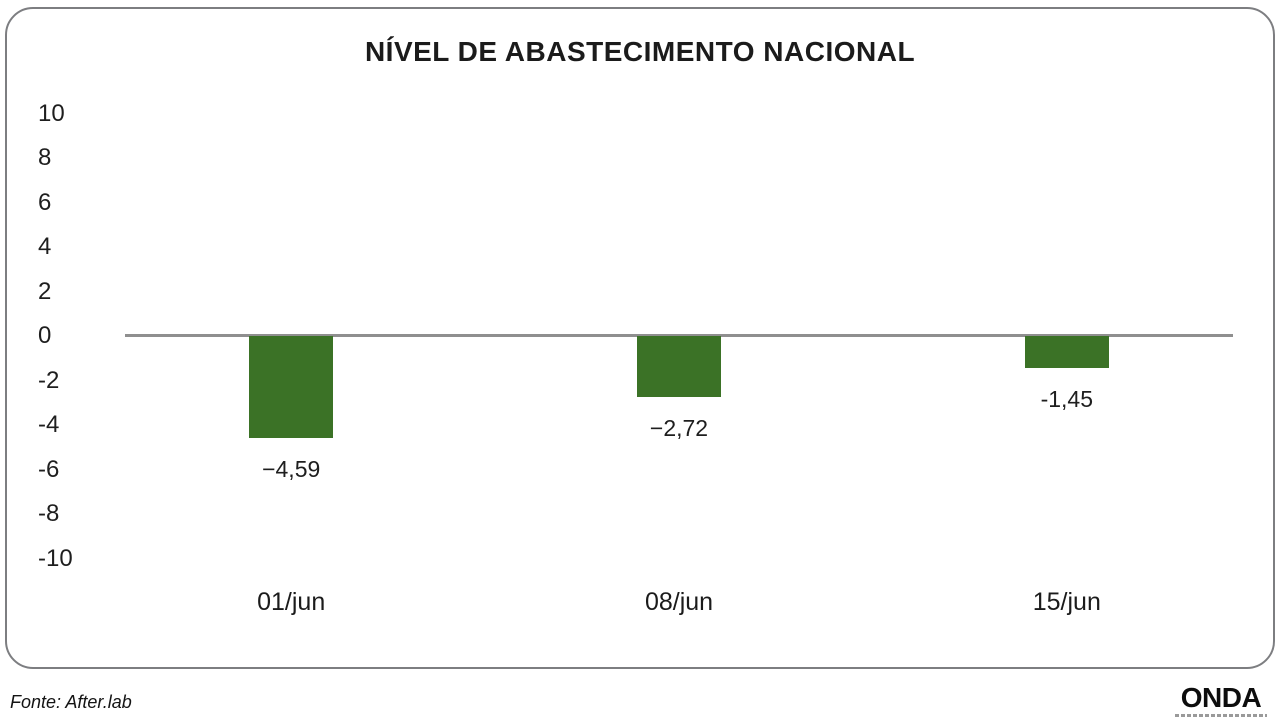 The height and width of the screenshot is (722, 1280). I want to click on x-category-label: 01/jun, so click(291, 602).